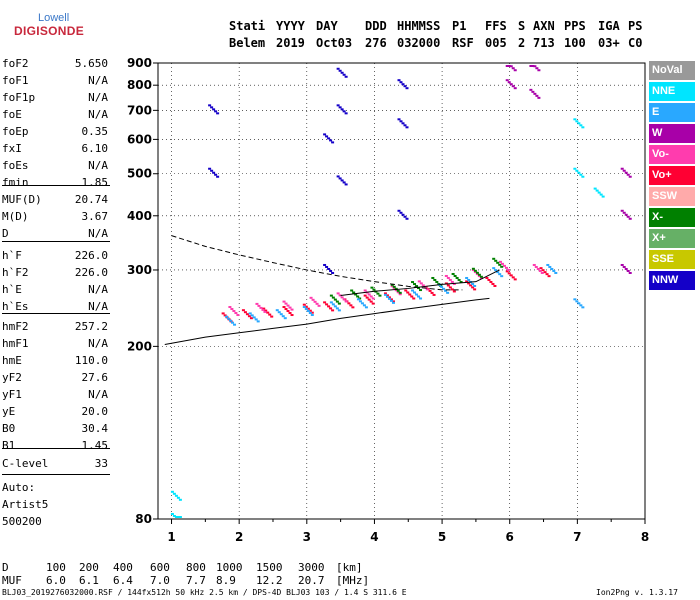 The height and width of the screenshot is (600, 700). I want to click on header-value: 713, so click(544, 43).